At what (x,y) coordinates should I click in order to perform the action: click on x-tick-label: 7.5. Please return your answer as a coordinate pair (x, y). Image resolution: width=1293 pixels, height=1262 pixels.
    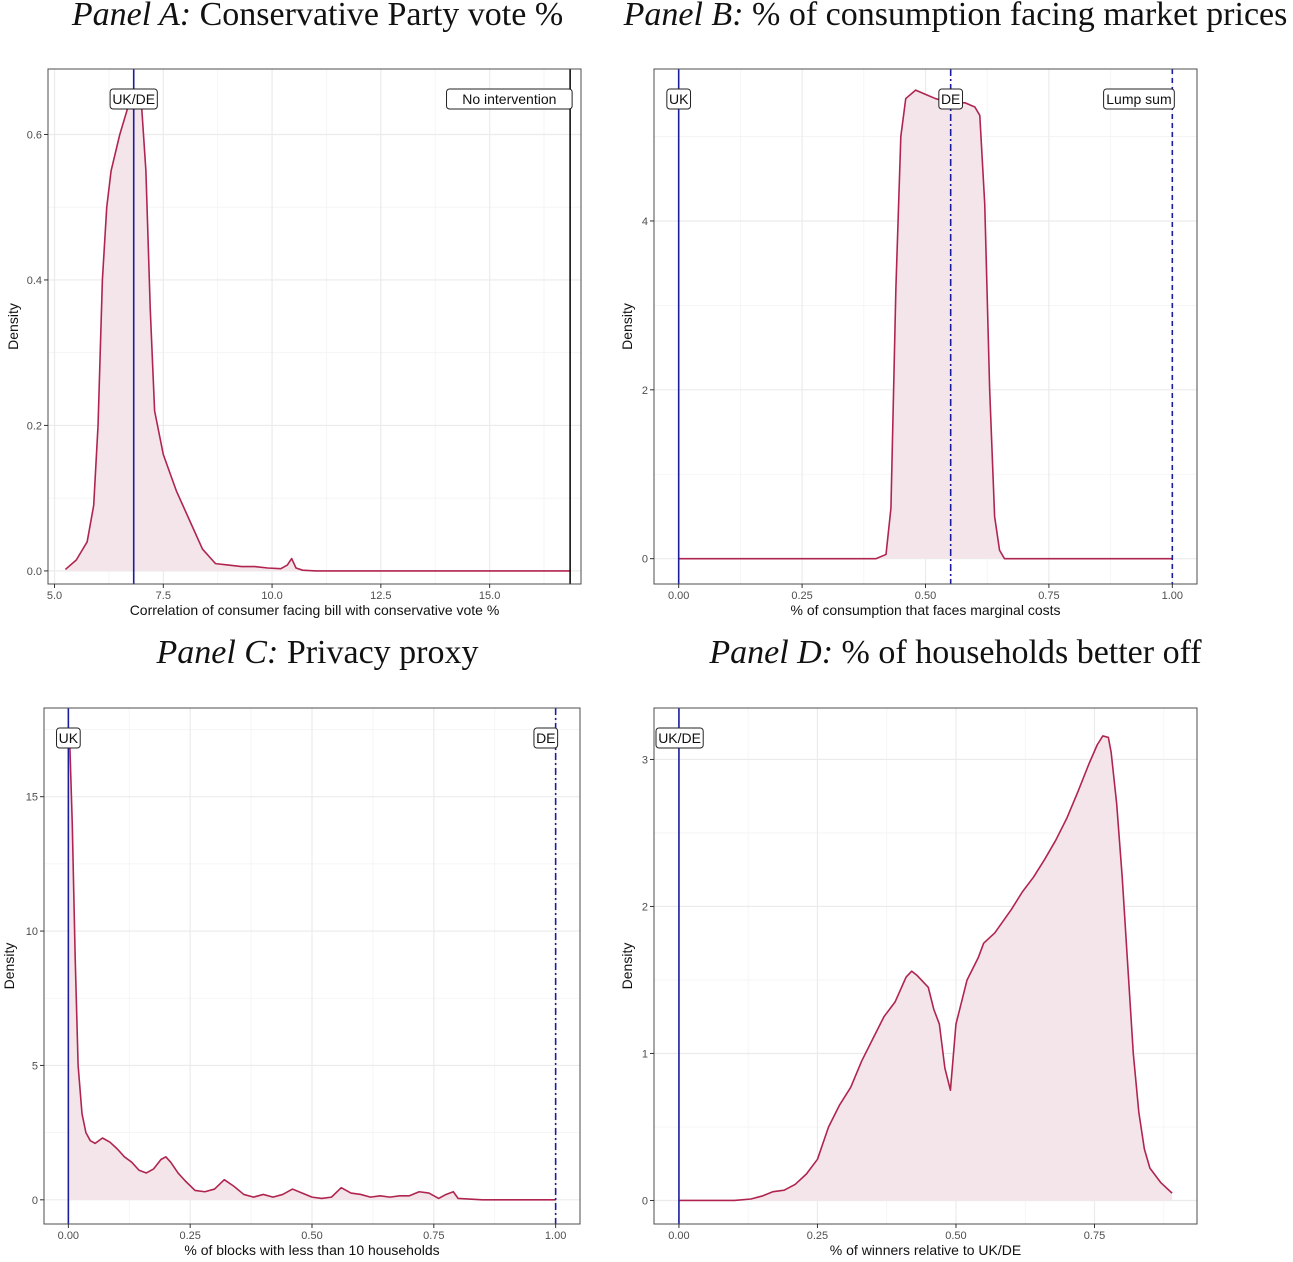
    Looking at the image, I should click on (163, 596).